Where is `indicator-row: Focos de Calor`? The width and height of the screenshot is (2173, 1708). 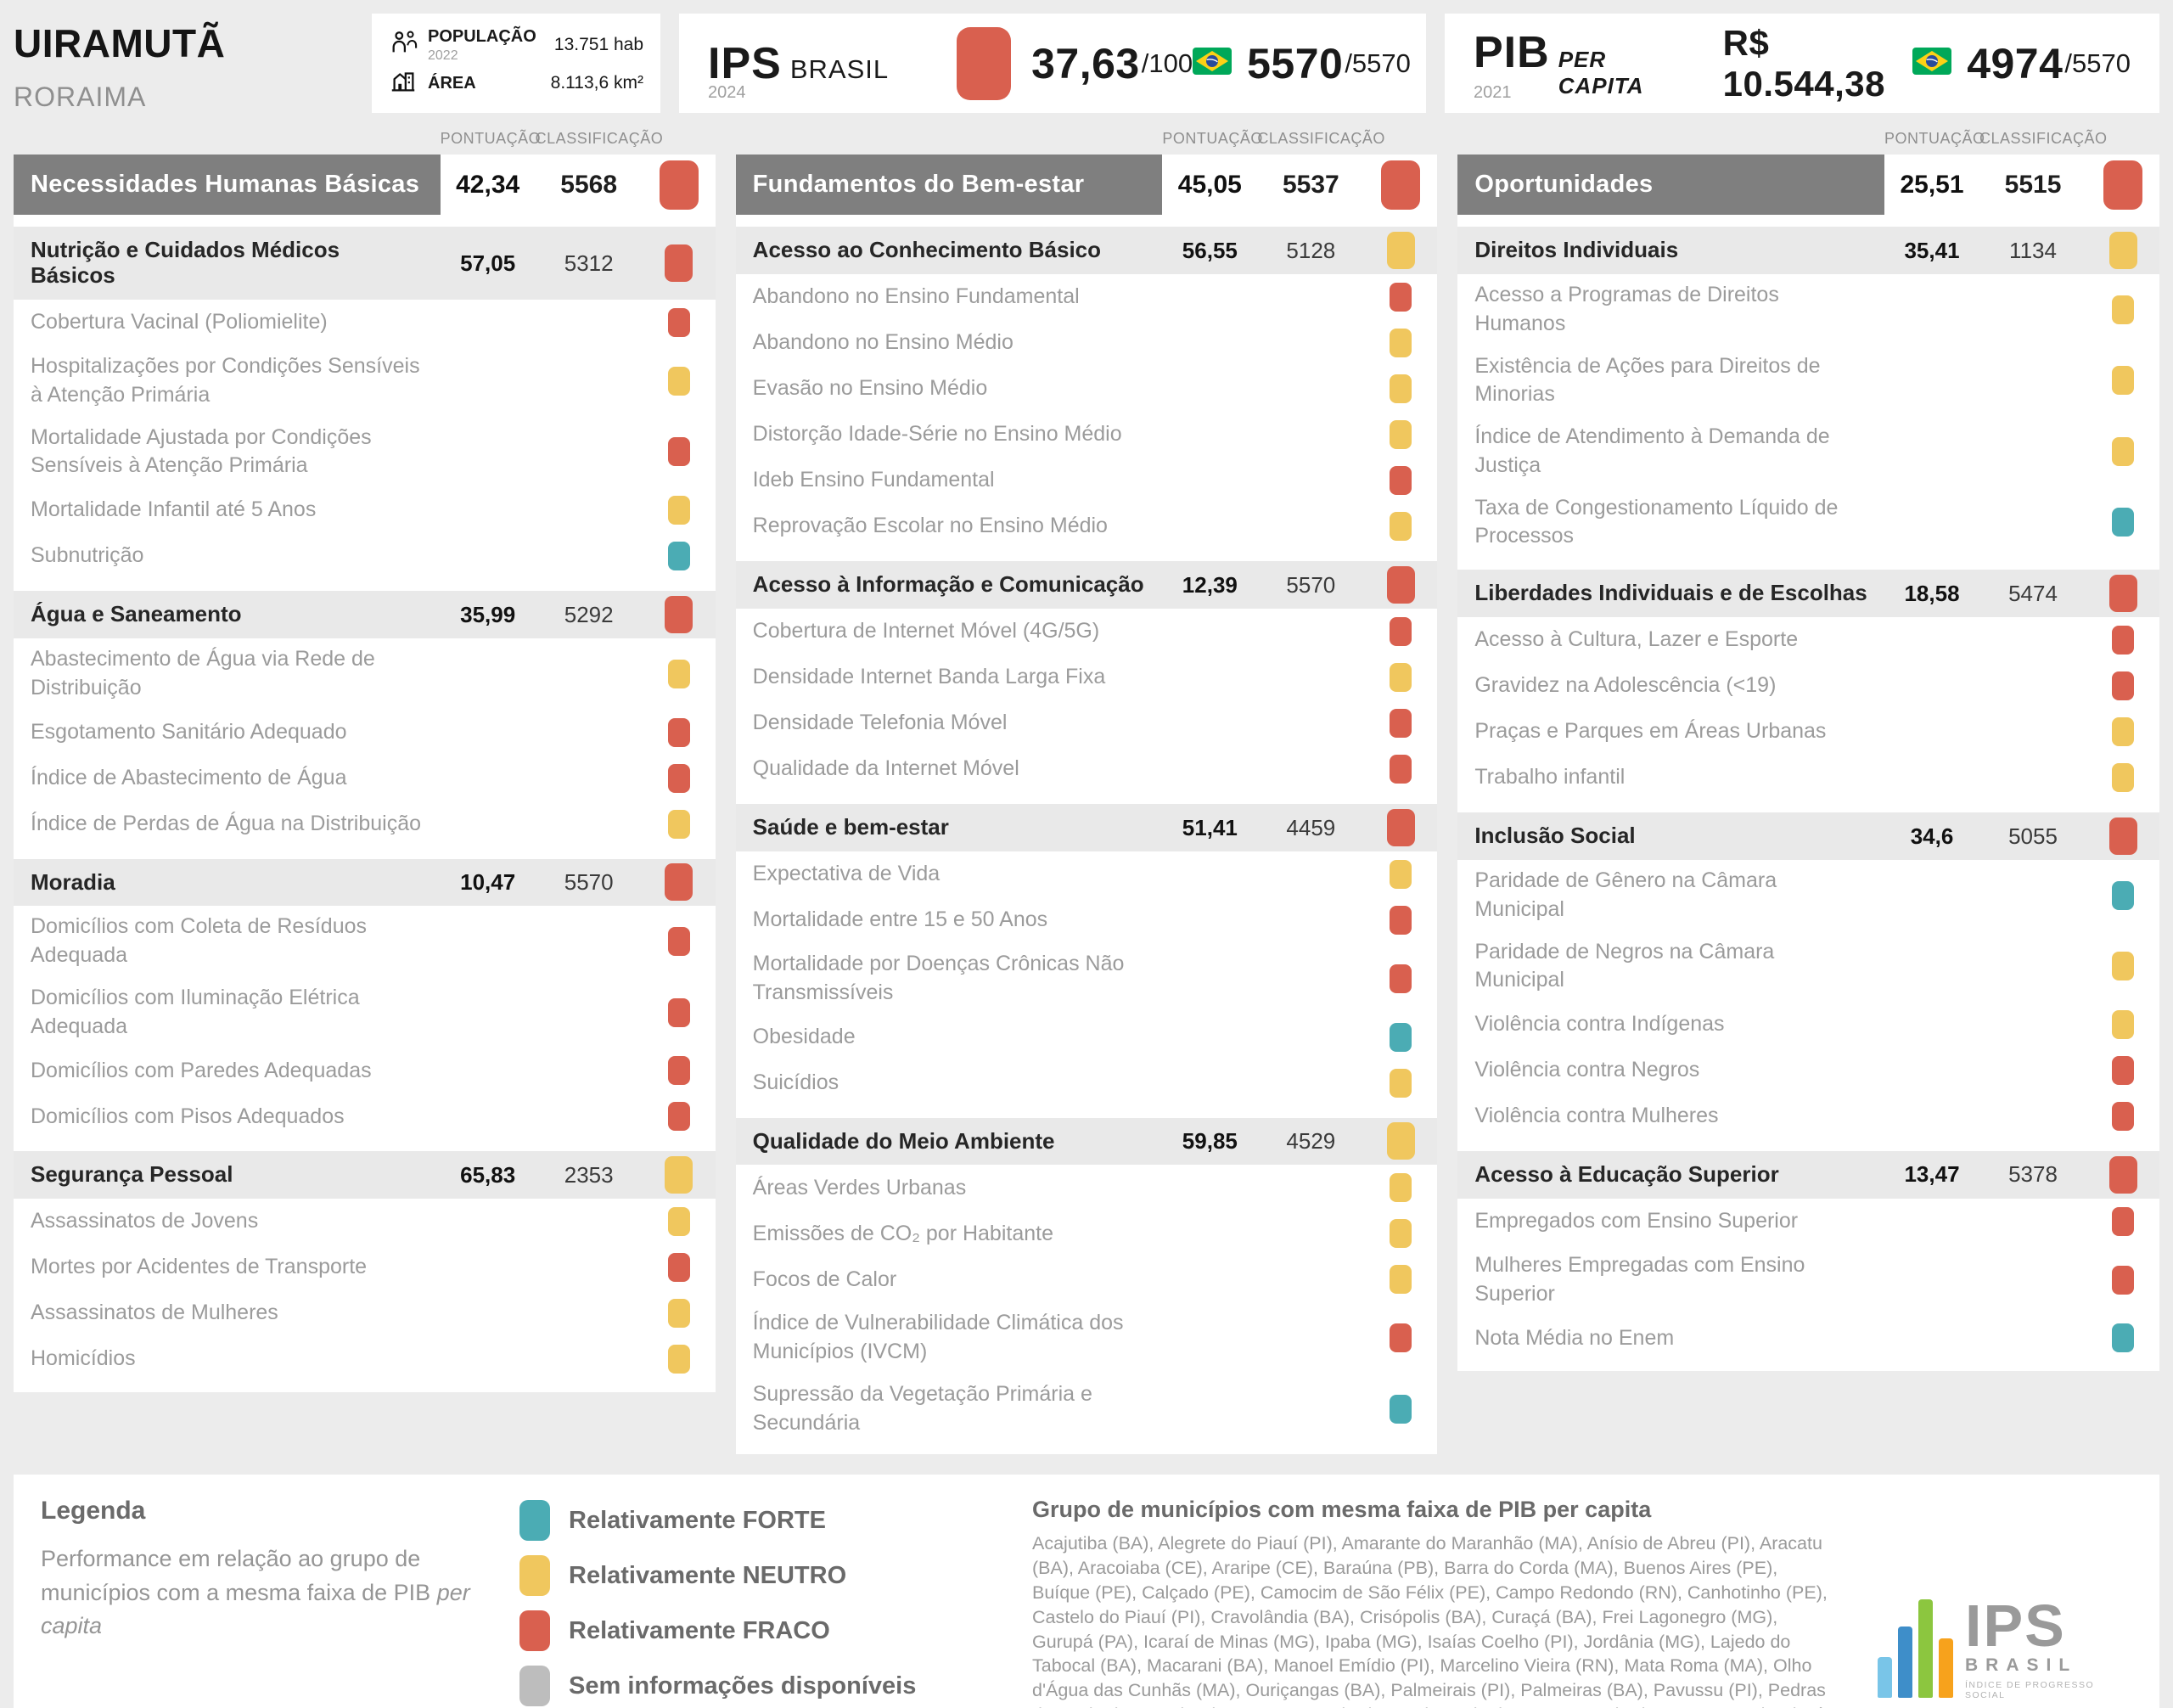
indicator-row: Focos de Calor is located at coordinates (1087, 1279).